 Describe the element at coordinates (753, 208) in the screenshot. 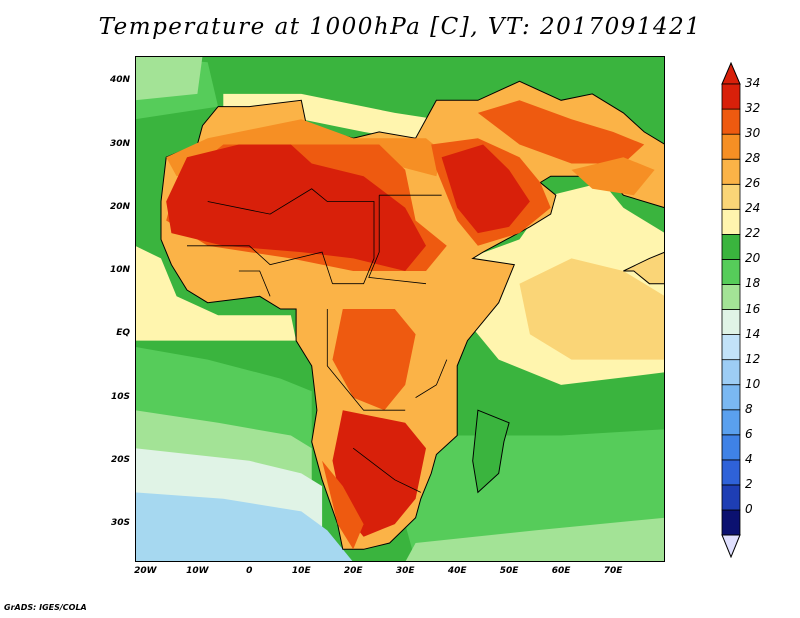

I see `colorbar-label-24: 24` at that location.